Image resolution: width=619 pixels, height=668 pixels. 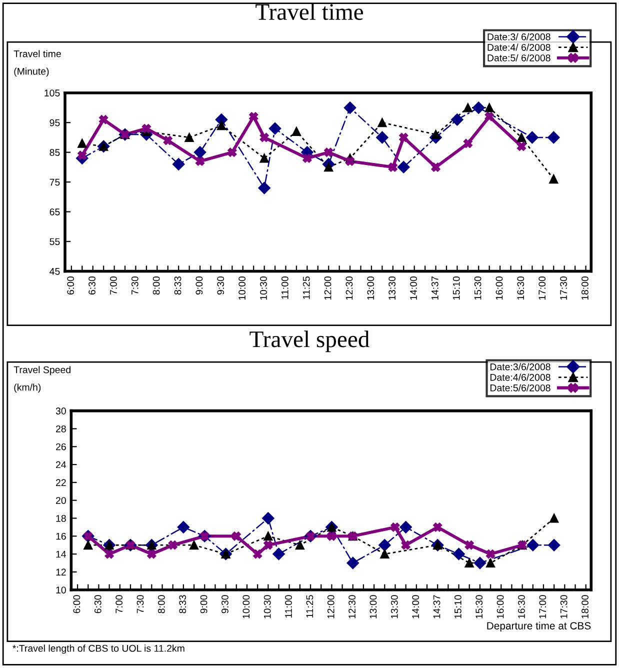 I want to click on y-tick-label: 95, so click(x=55, y=122).